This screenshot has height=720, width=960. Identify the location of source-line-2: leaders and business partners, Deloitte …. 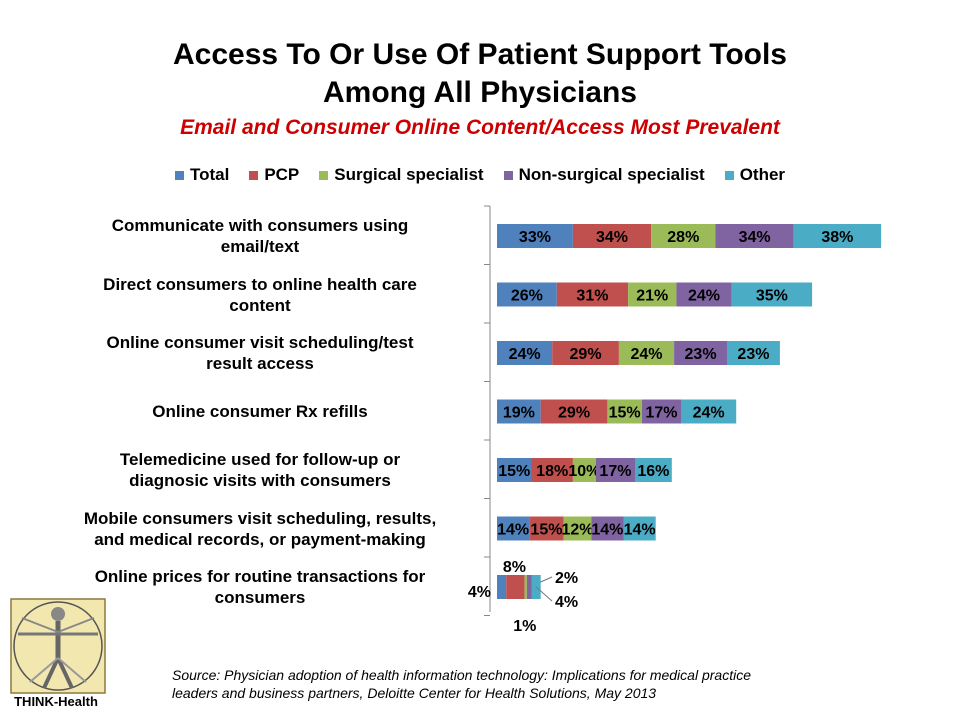
(414, 693).